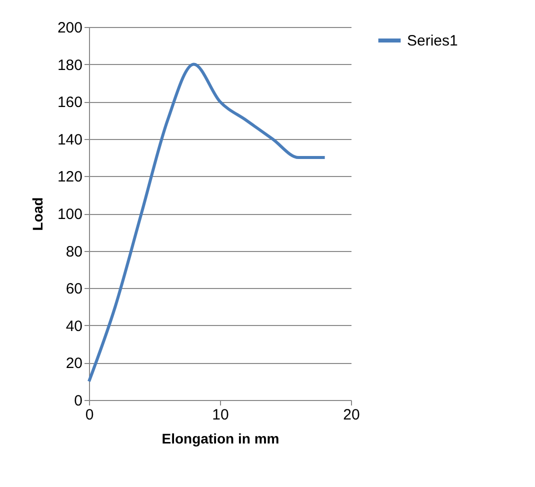 Image resolution: width=535 pixels, height=487 pixels. What do you see at coordinates (74, 289) in the screenshot?
I see `y-tick-label: 60` at bounding box center [74, 289].